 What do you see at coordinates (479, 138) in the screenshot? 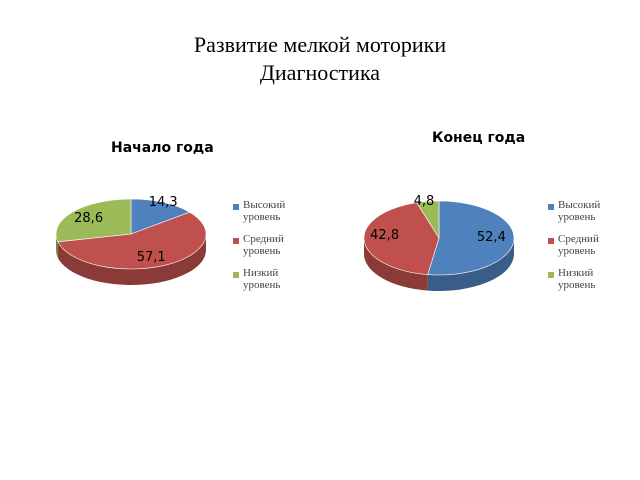
I see `chart-title-end-of-year: Конец года` at bounding box center [479, 138].